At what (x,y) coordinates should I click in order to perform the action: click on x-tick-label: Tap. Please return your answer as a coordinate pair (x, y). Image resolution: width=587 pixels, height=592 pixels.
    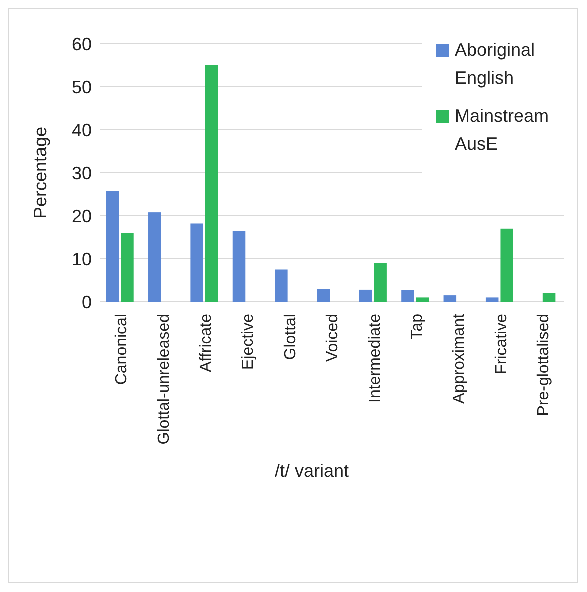
    Looking at the image, I should click on (417, 327).